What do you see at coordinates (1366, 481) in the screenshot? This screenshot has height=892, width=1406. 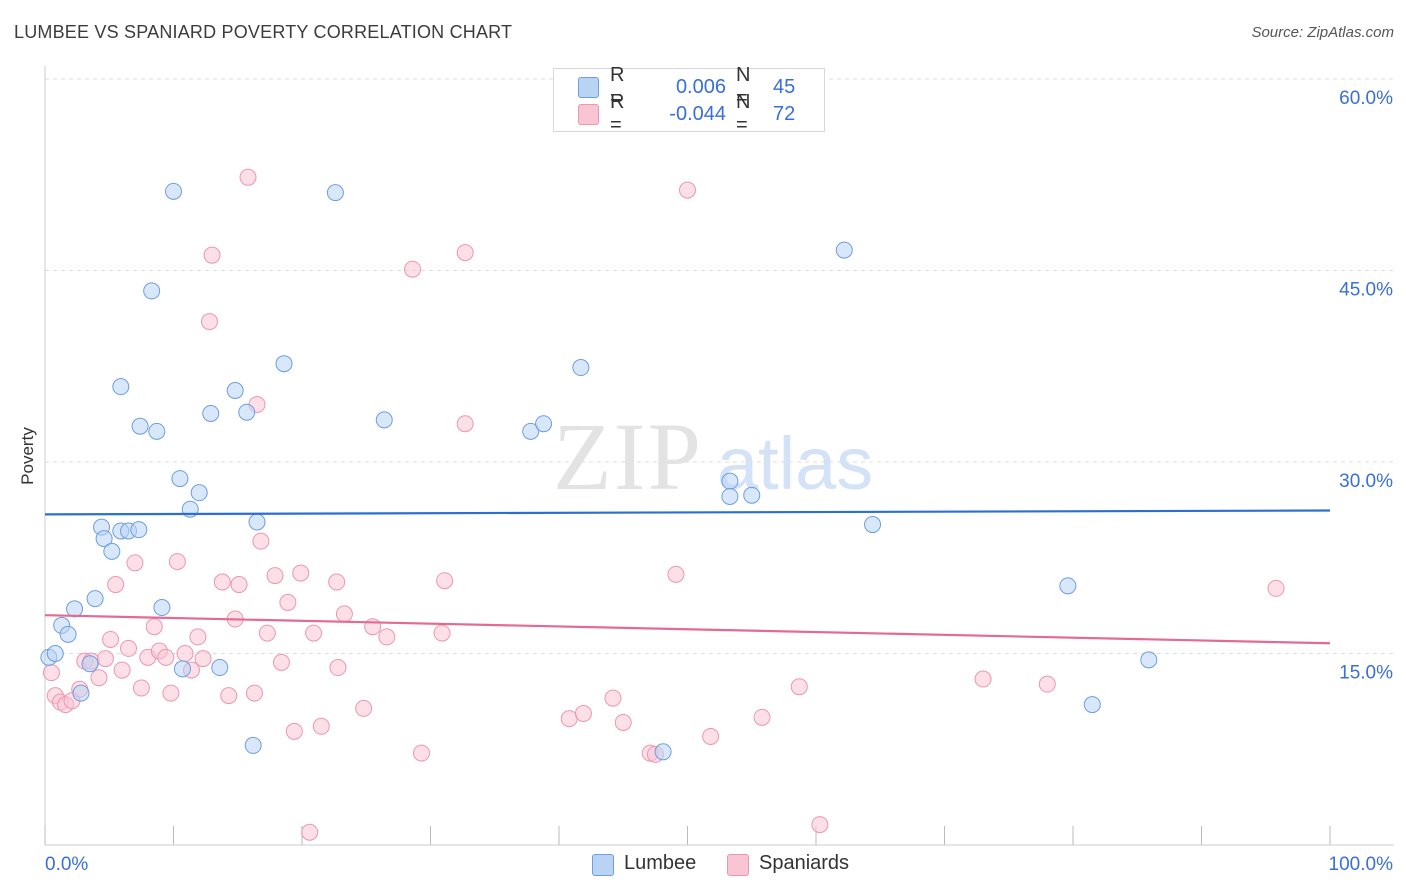 I see `y-tick-label: 30.0%` at bounding box center [1366, 481].